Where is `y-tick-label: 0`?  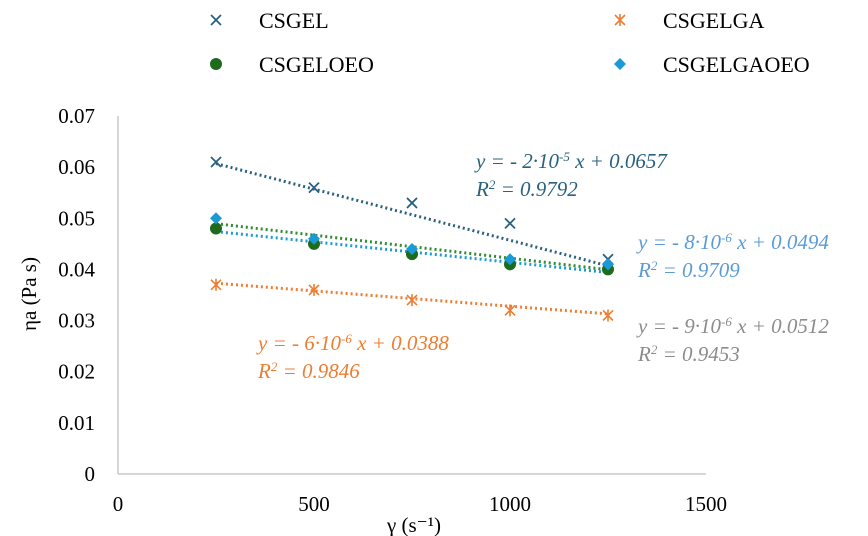 y-tick-label: 0 is located at coordinates (90, 474).